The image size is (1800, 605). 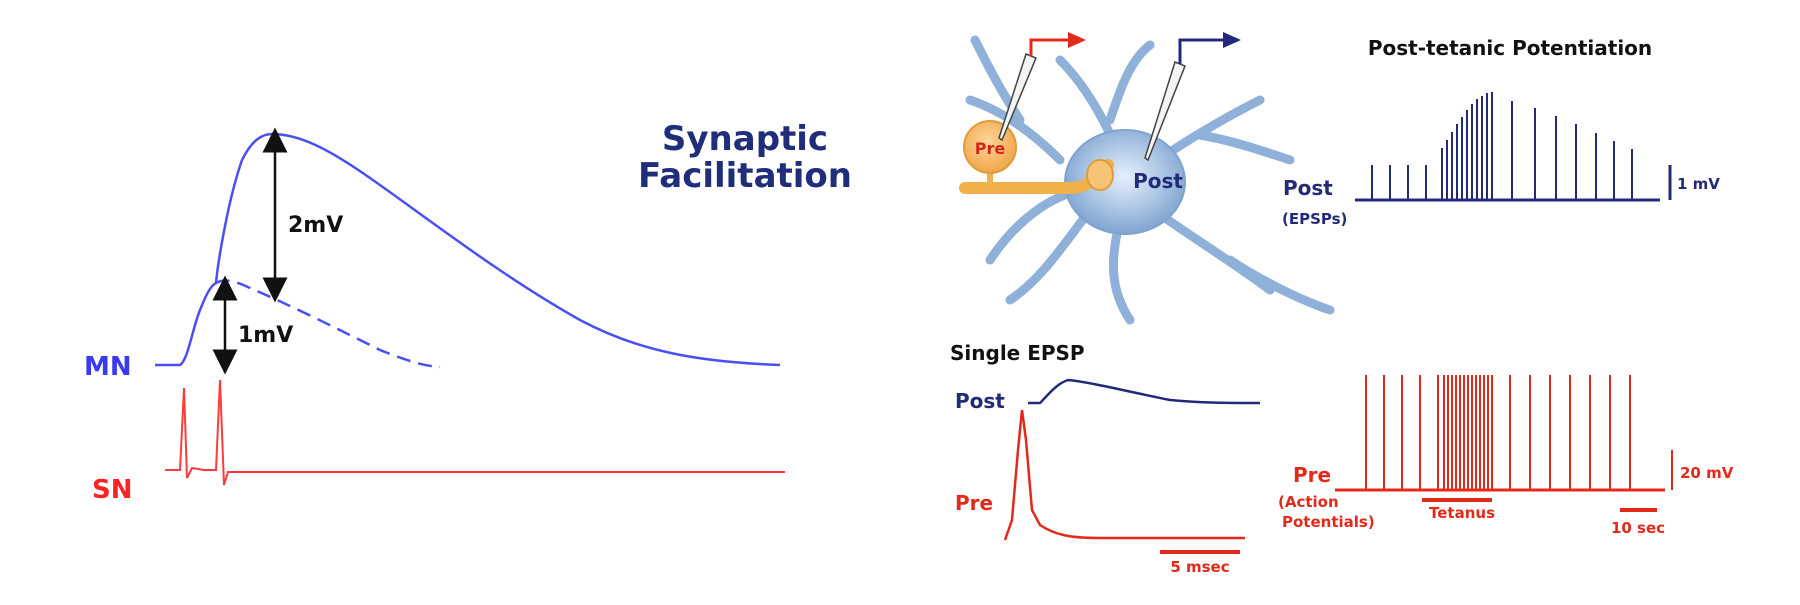 What do you see at coordinates (108, 367) in the screenshot?
I see `mn-label: MN` at bounding box center [108, 367].